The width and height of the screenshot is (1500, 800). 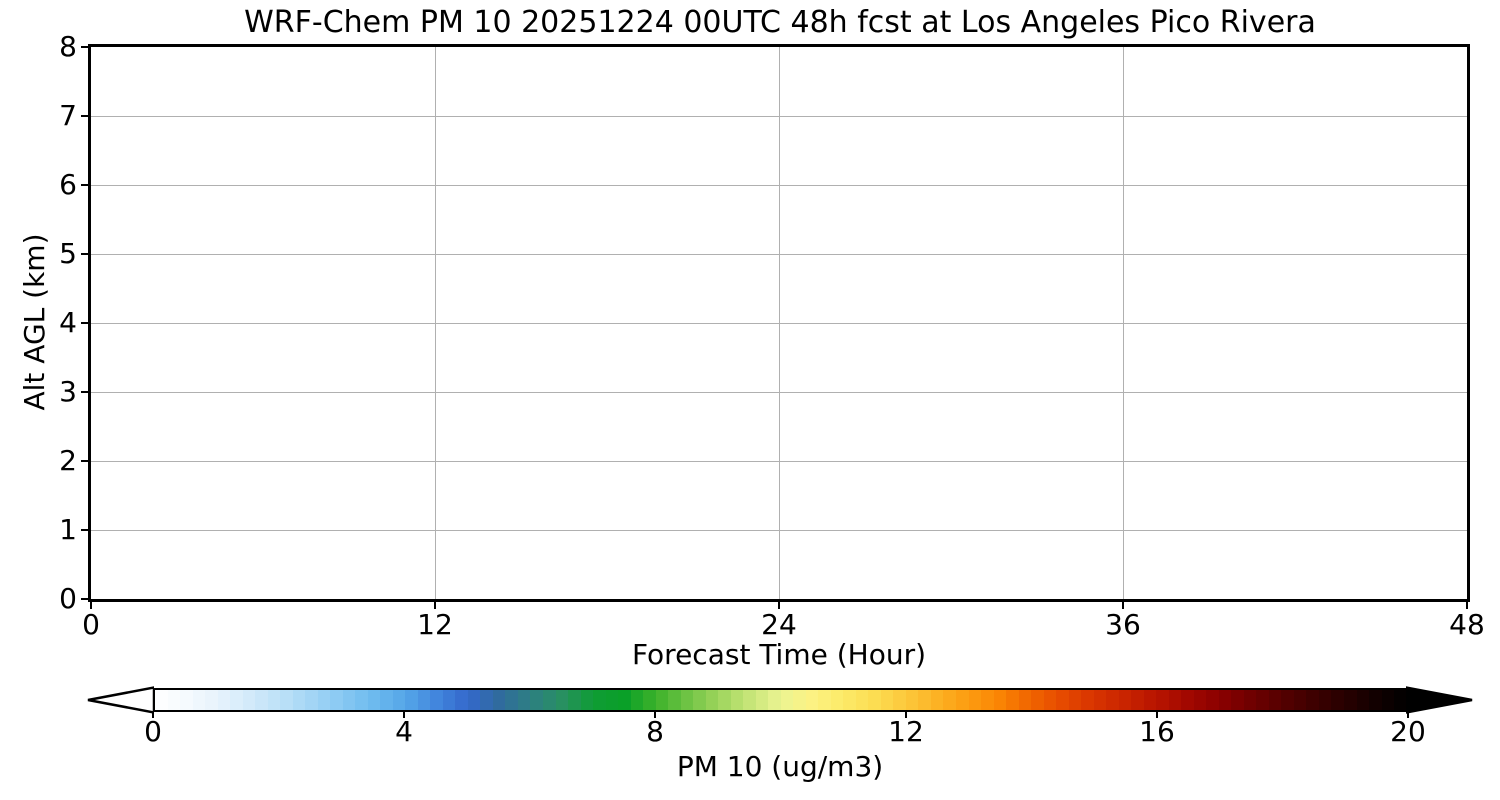 I want to click on y-tick-label-8: 8, so click(x=68, y=46).